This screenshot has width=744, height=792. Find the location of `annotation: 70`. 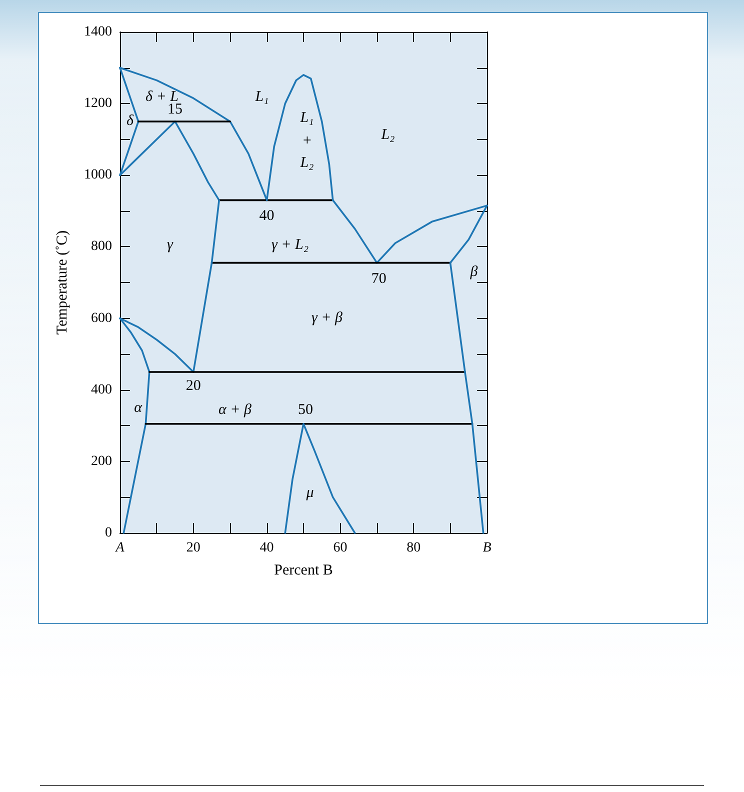

annotation: 70 is located at coordinates (378, 278).